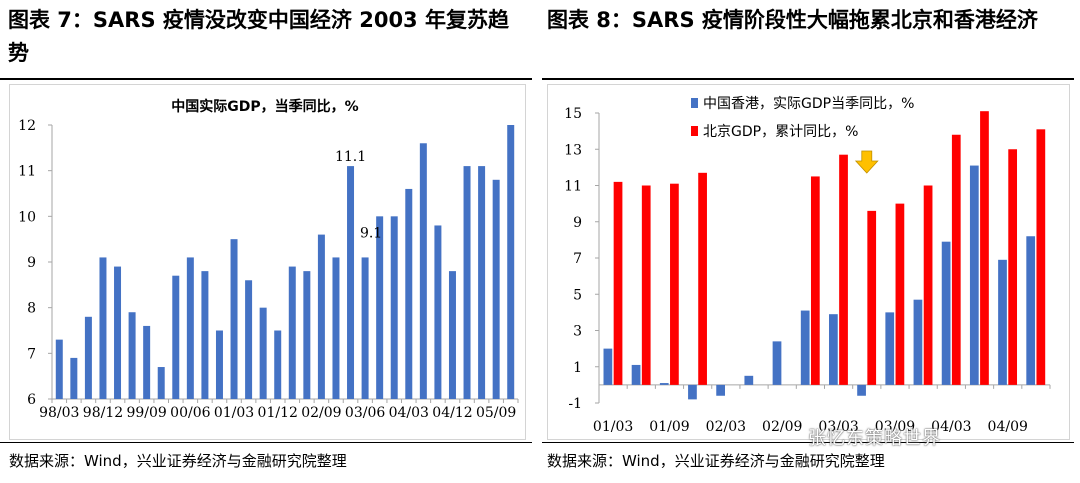 The height and width of the screenshot is (483, 1080). I want to click on beijing-bar-03/09, so click(900, 294).